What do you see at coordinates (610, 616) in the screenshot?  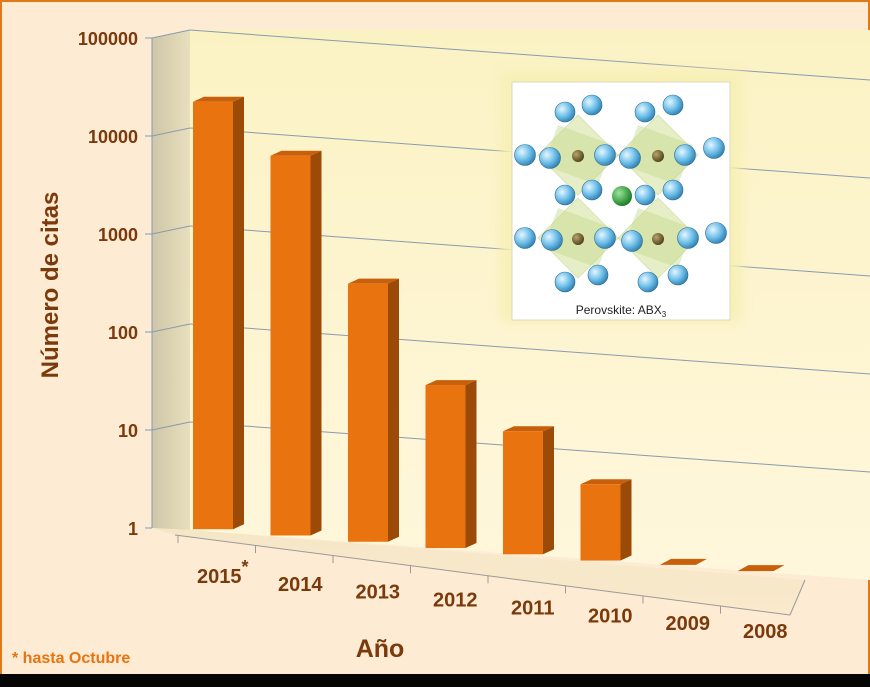 I see `x-tick-label: 2010` at bounding box center [610, 616].